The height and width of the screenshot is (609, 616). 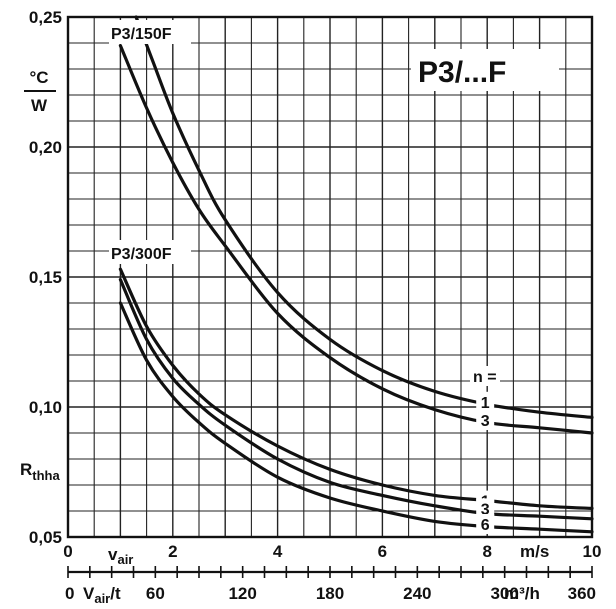 I want to click on flow-tick-label: 120, so click(x=242, y=593).